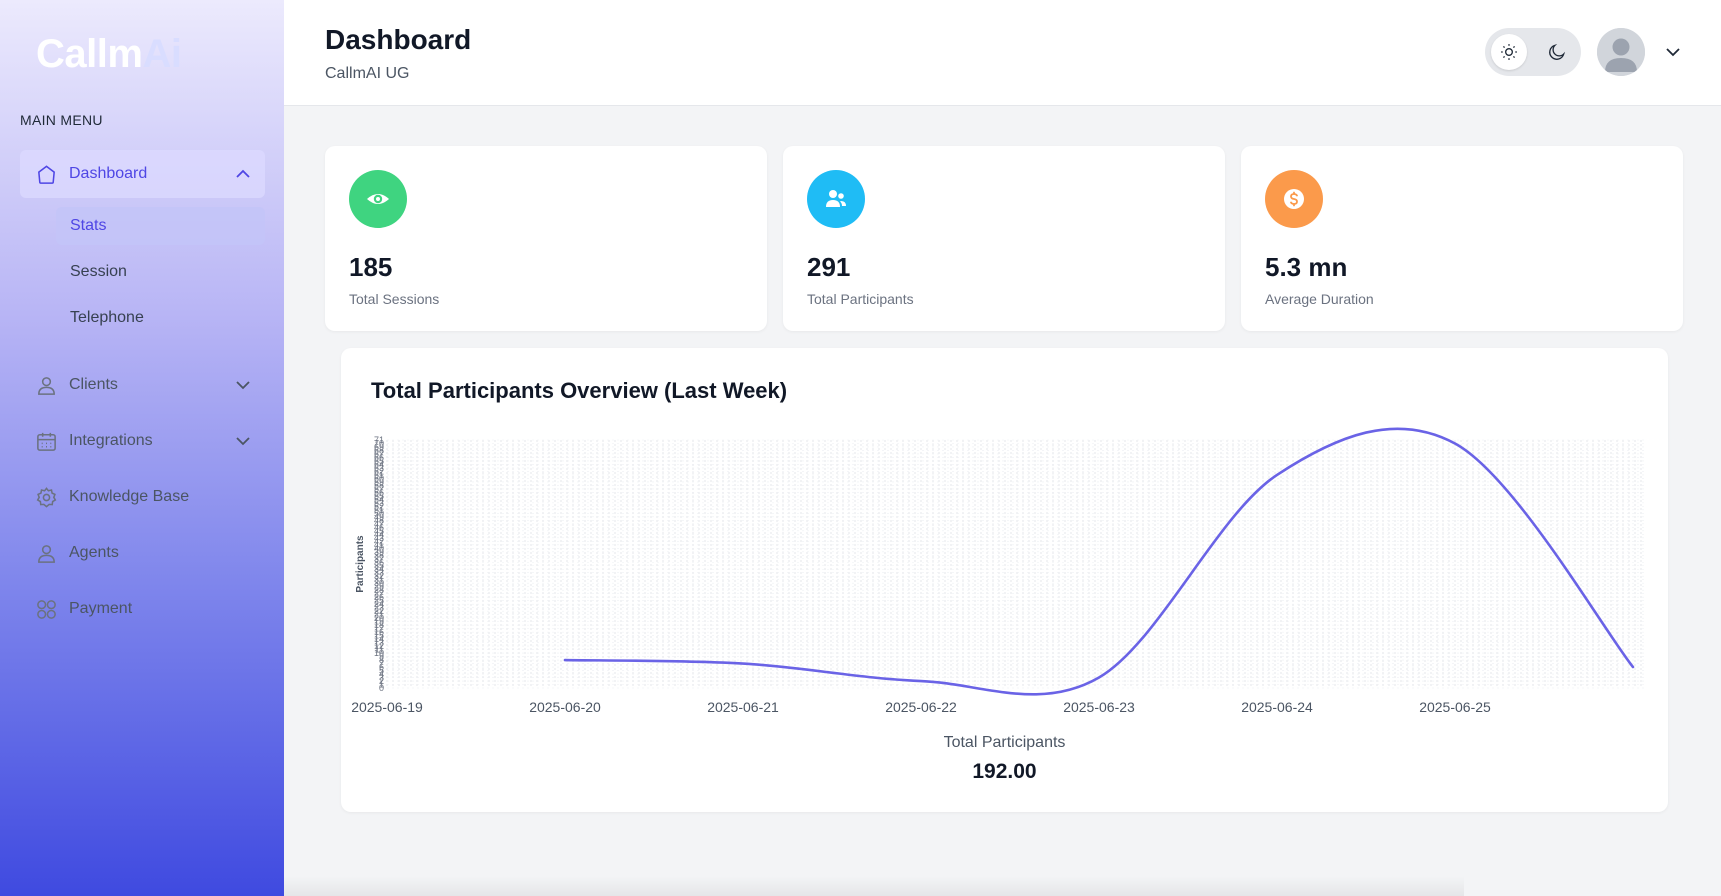 Image resolution: width=1721 pixels, height=896 pixels. What do you see at coordinates (860, 299) in the screenshot?
I see `stat-label: Total Participants` at bounding box center [860, 299].